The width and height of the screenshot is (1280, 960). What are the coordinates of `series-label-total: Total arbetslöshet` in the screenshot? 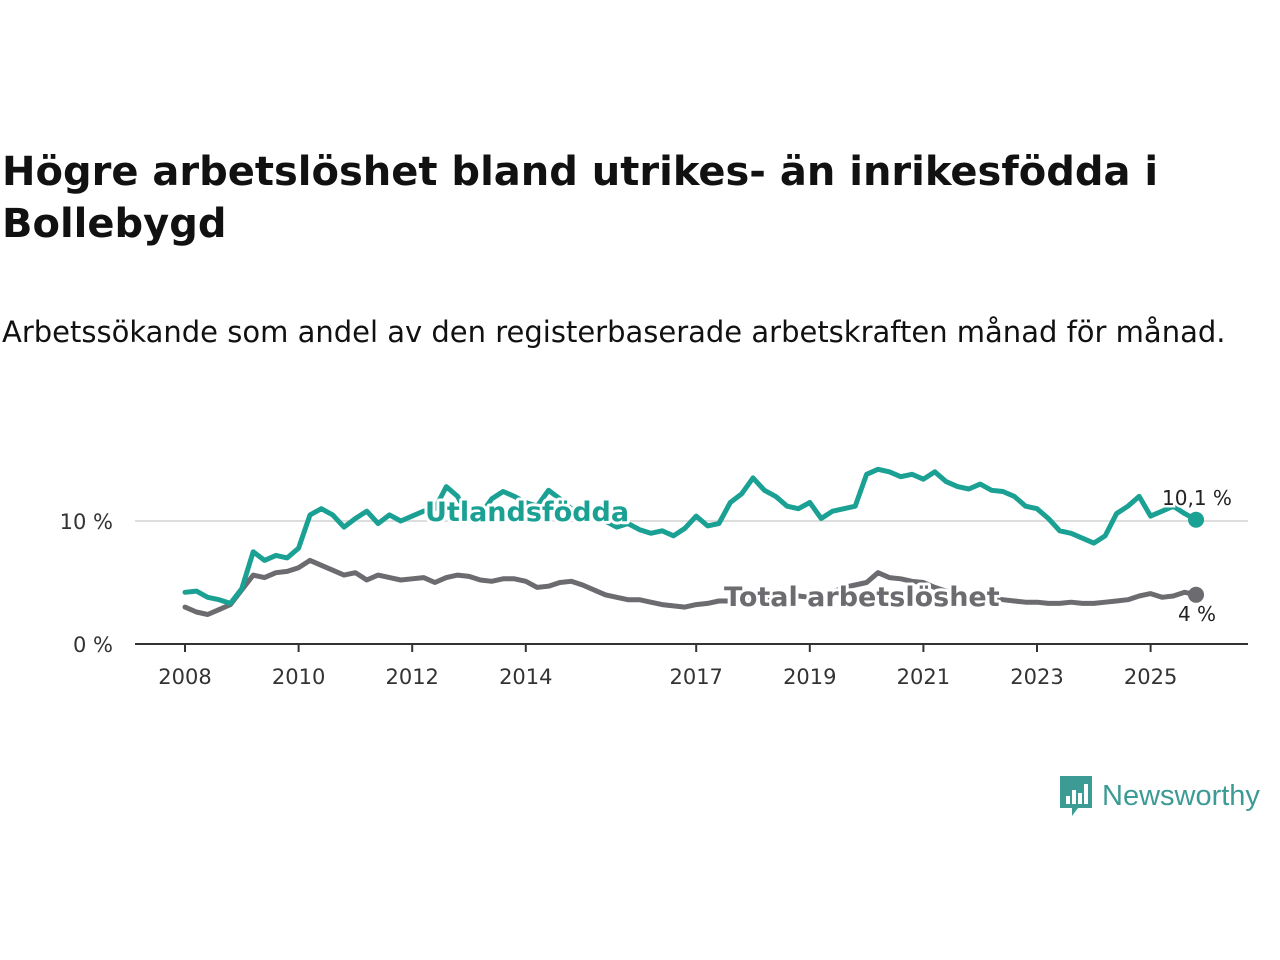 It's located at (862, 597).